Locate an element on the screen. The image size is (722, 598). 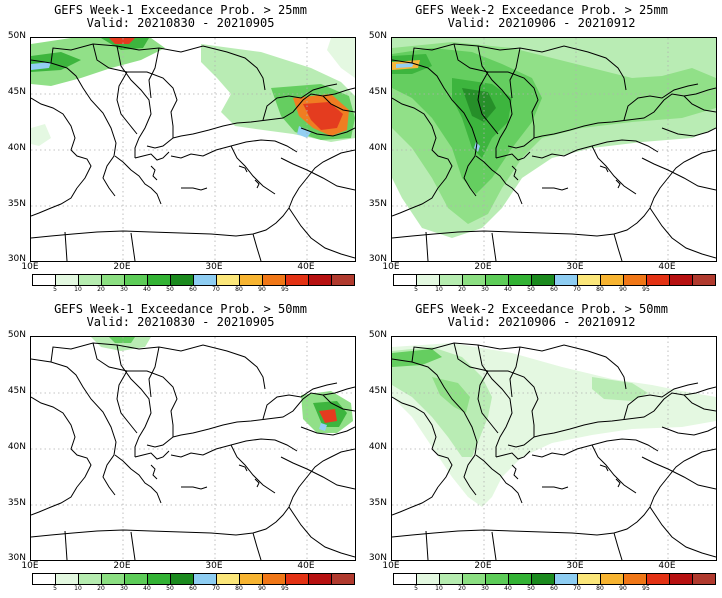
panel-title: GEFS Week-1 Exceedance Prob. > 25mm is located at coordinates (180, 10).